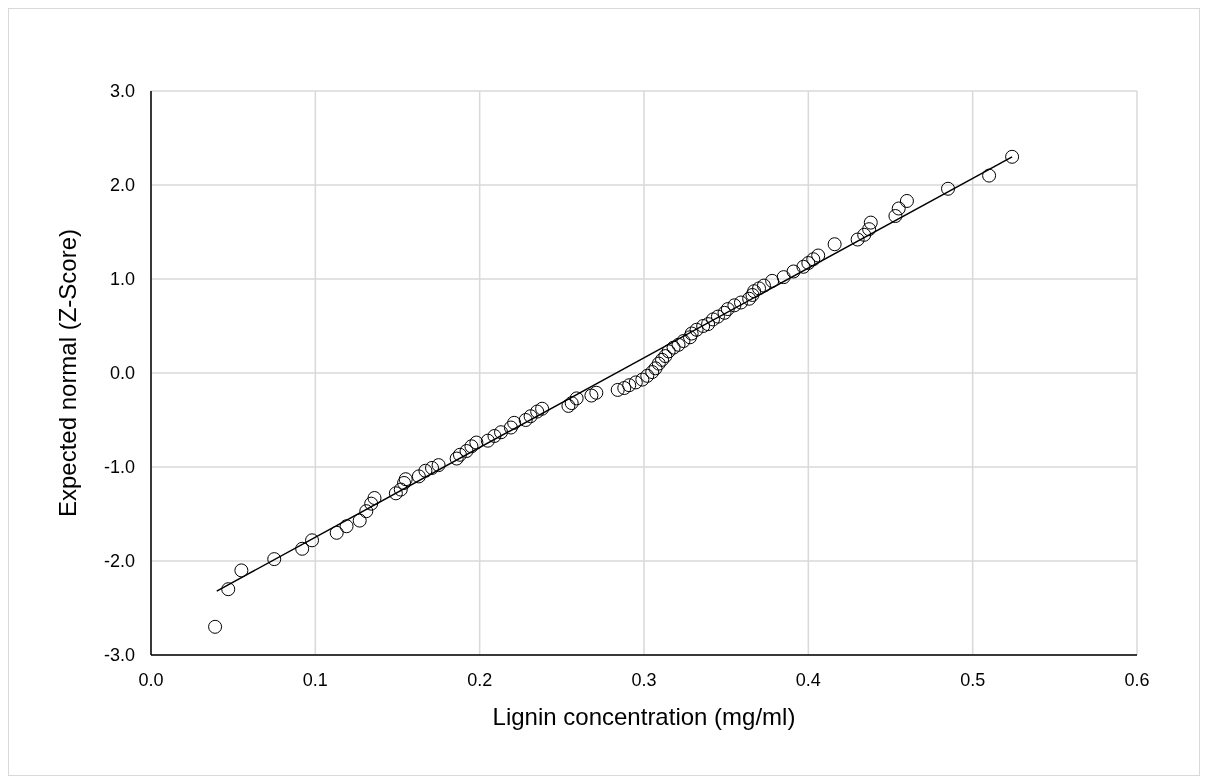 Image resolution: width=1208 pixels, height=784 pixels. Describe the element at coordinates (122, 279) in the screenshot. I see `y-tick-label: 1.0` at that location.